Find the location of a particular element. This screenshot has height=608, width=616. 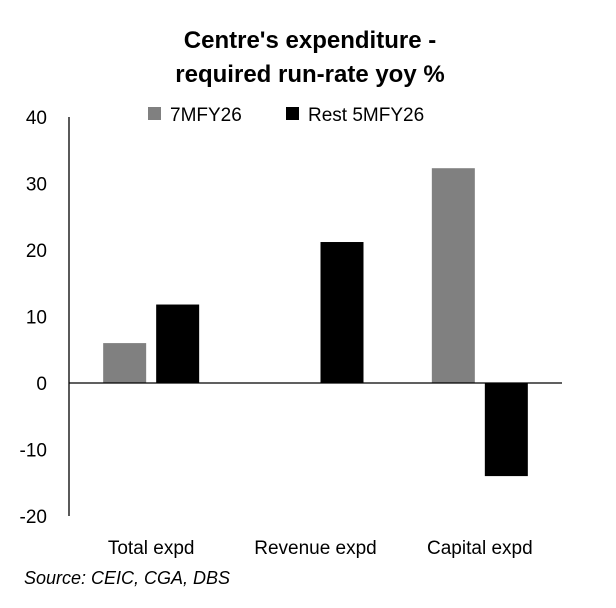

x-category-label: Revenue expd is located at coordinates (315, 548).